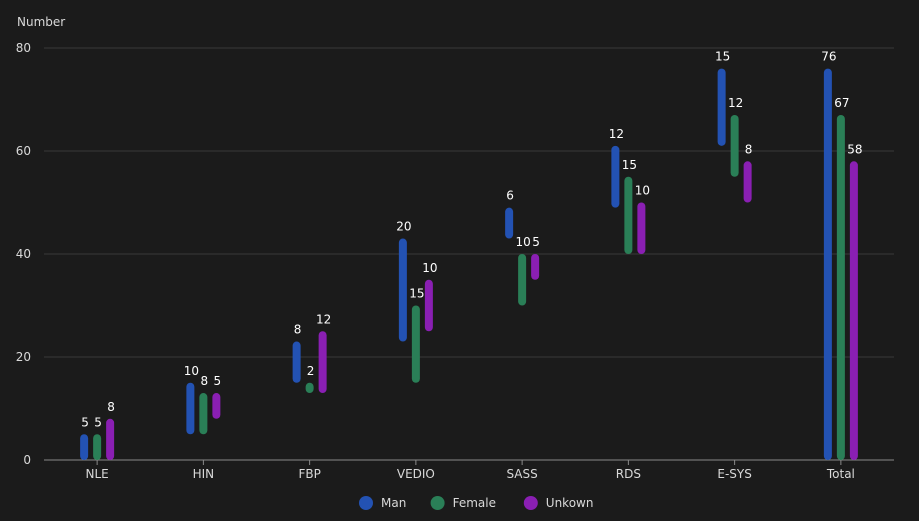  Describe the element at coordinates (23, 151) in the screenshot. I see `y-tick-label: 60` at that location.